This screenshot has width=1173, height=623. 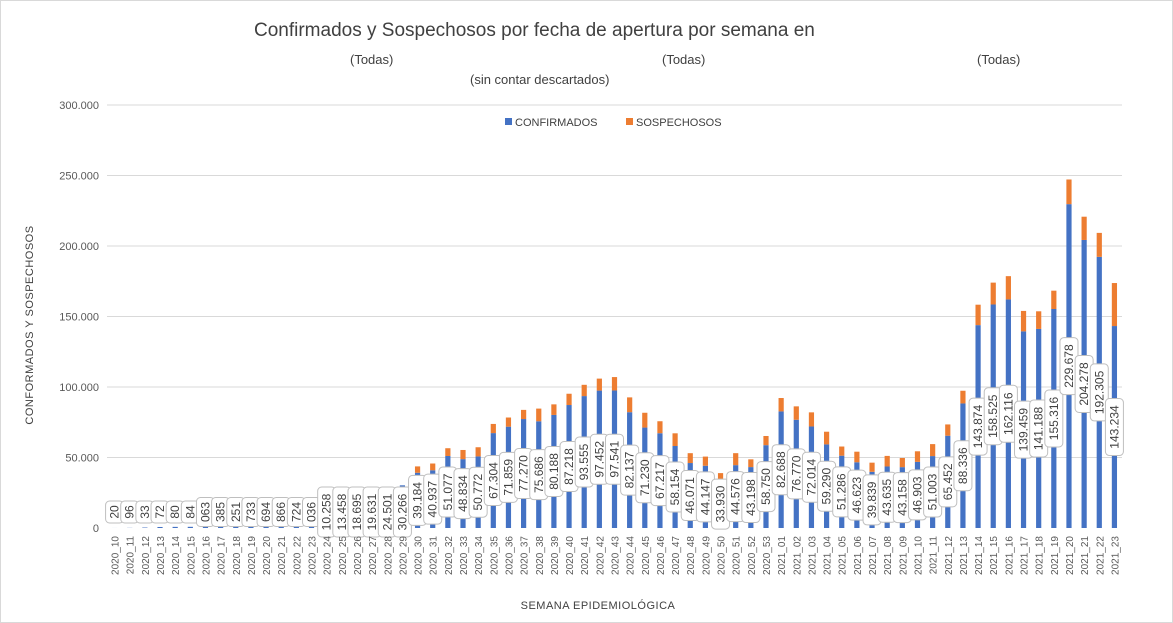 I want to click on x-tick-label: 2021_18, so click(x=1040, y=555).